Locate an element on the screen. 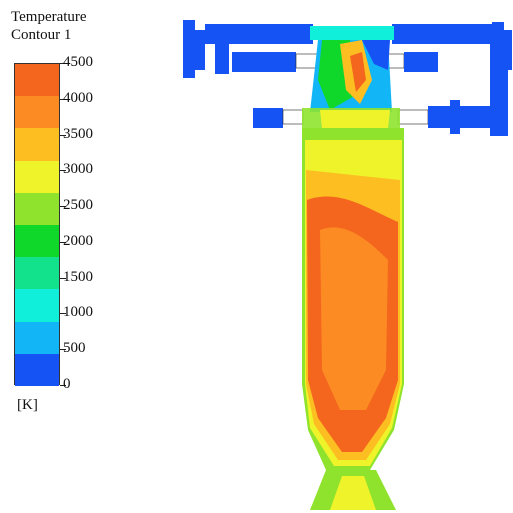 Image resolution: width=513 pixels, height=513 pixels. colorbar-tick-label: 0 is located at coordinates (67, 384).